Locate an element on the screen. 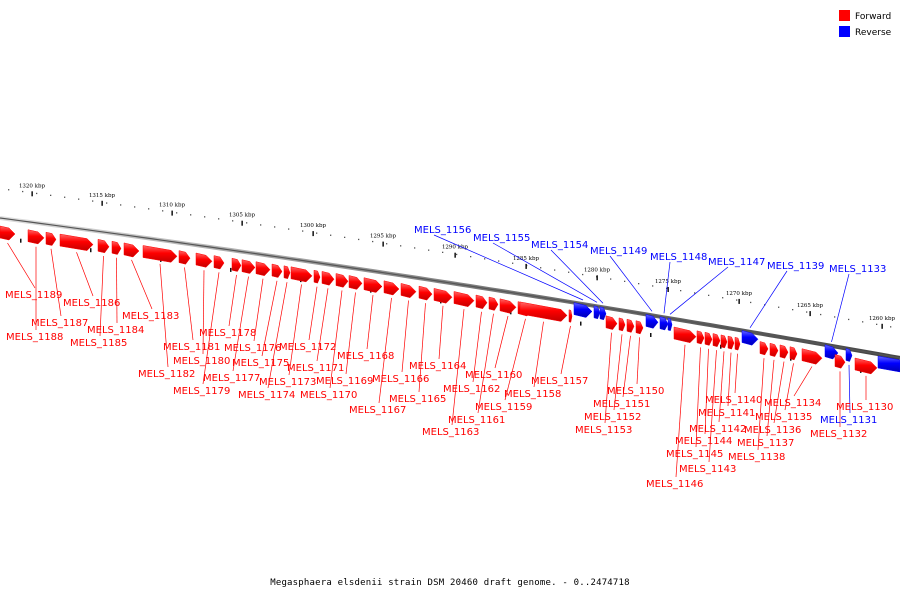  gene-label-mels-1149: MELS_1149 is located at coordinates (618, 251).